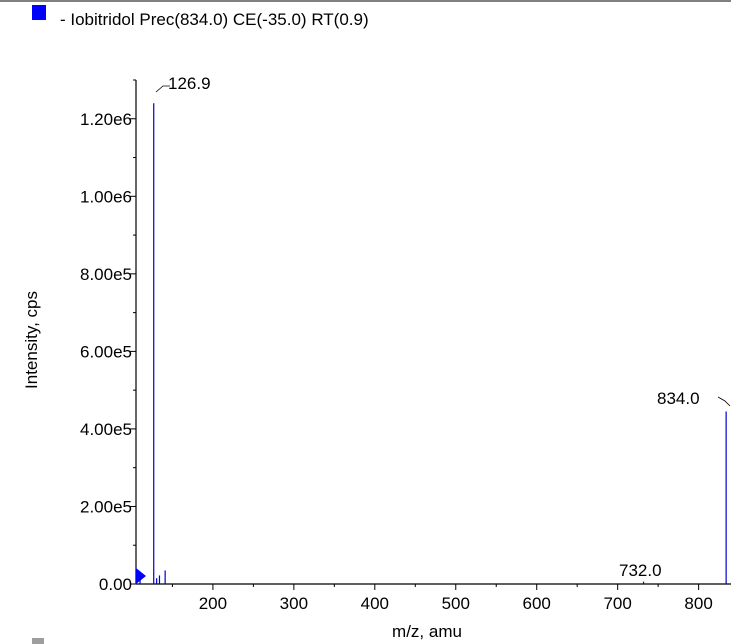 Image resolution: width=731 pixels, height=644 pixels. I want to click on legend-swatch, so click(39, 12).